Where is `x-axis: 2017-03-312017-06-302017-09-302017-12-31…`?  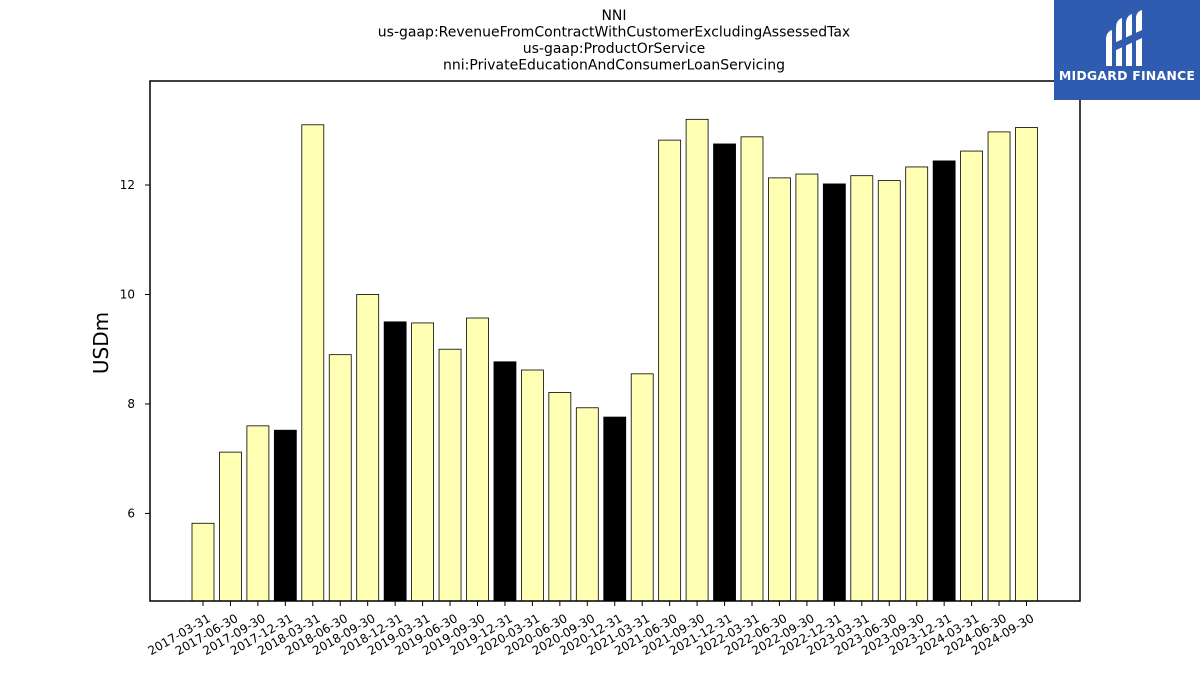
x-axis: 2017-03-312017-06-302017-09-302017-12-31… is located at coordinates (590, 629).